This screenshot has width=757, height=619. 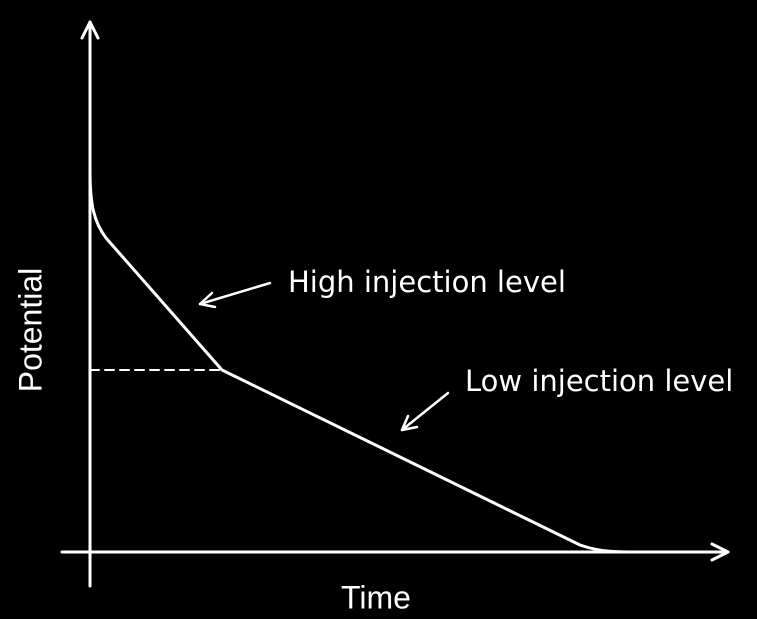 I want to click on y-axis-arrowhead, so click(x=90, y=30).